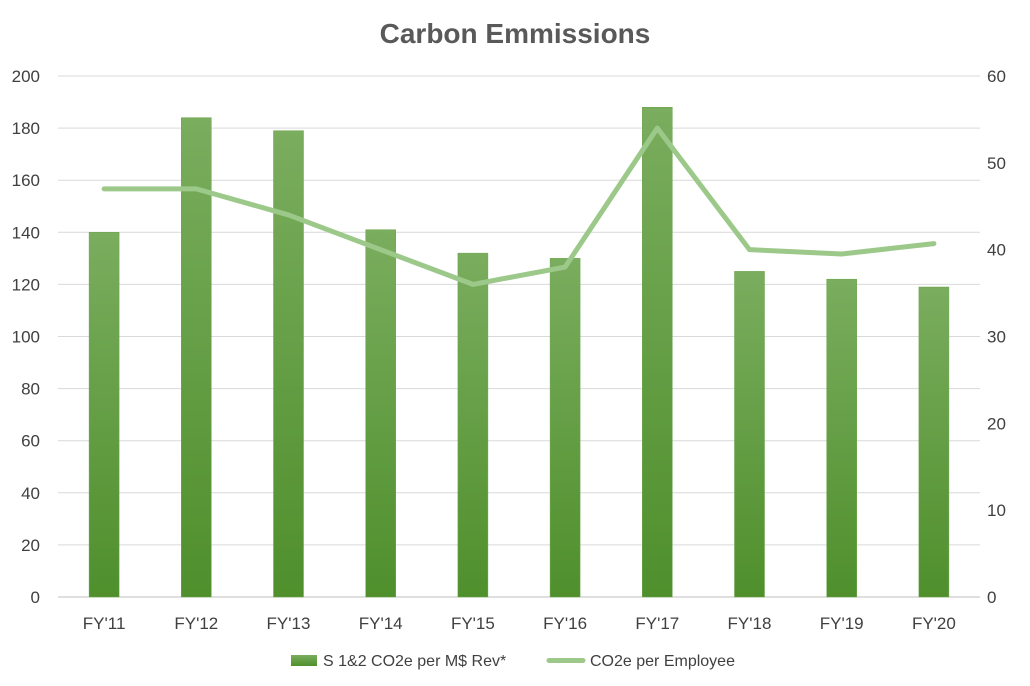  What do you see at coordinates (565, 623) in the screenshot?
I see `x-tick-label: FY'16` at bounding box center [565, 623].